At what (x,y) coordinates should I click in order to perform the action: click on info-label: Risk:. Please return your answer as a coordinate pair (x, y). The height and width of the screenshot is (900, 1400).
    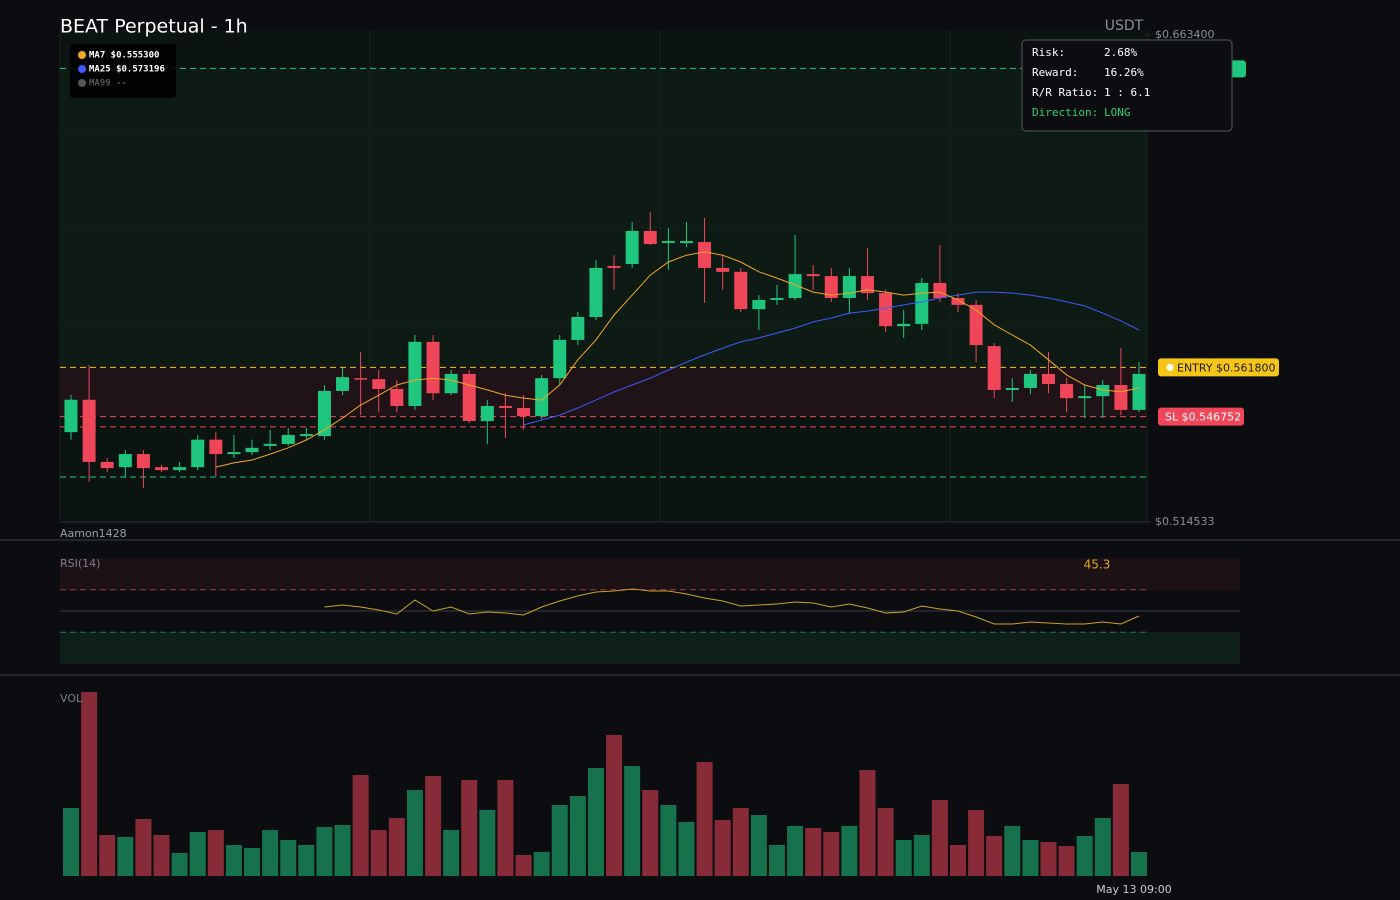
    Looking at the image, I should click on (1048, 52).